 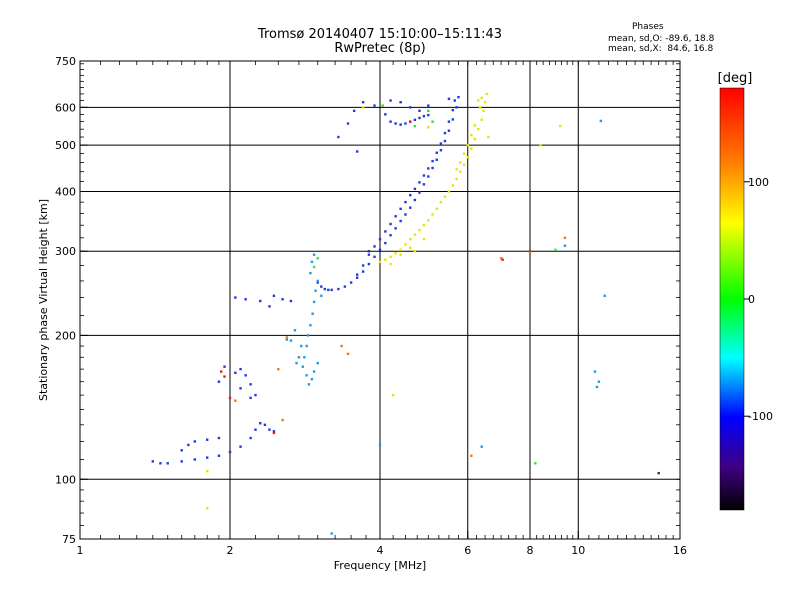 I want to click on y-tick-label: 100, so click(x=65, y=479).